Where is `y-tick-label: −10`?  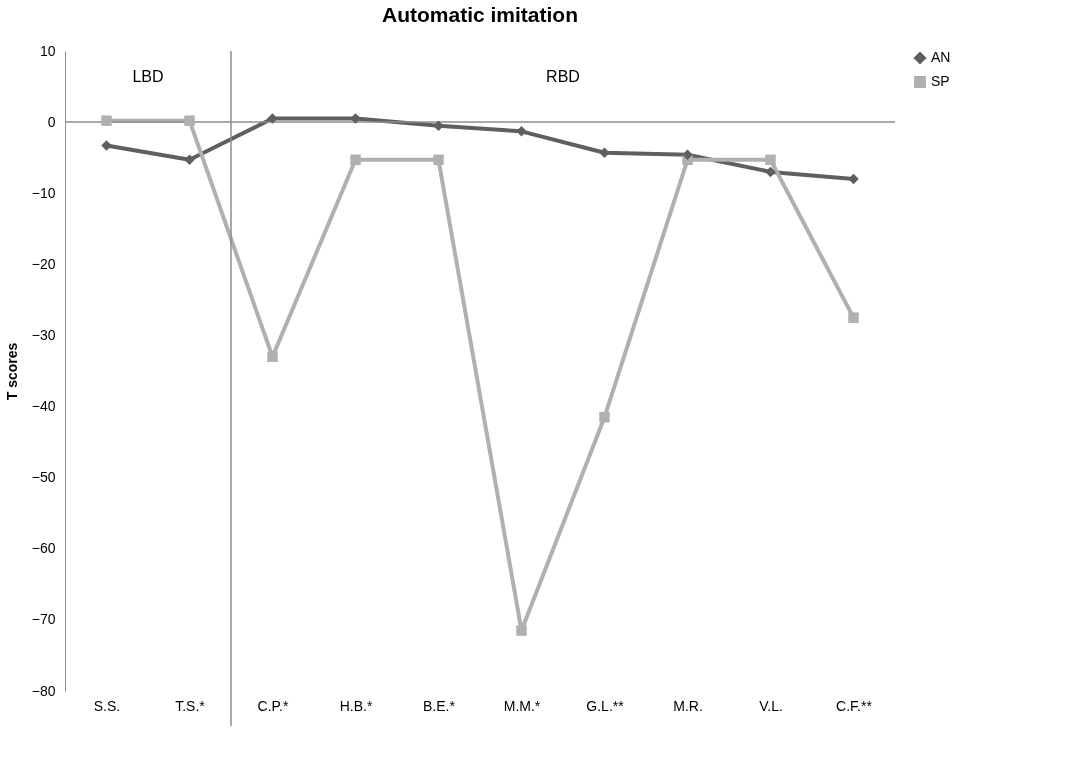 y-tick-label: −10 is located at coordinates (43, 192).